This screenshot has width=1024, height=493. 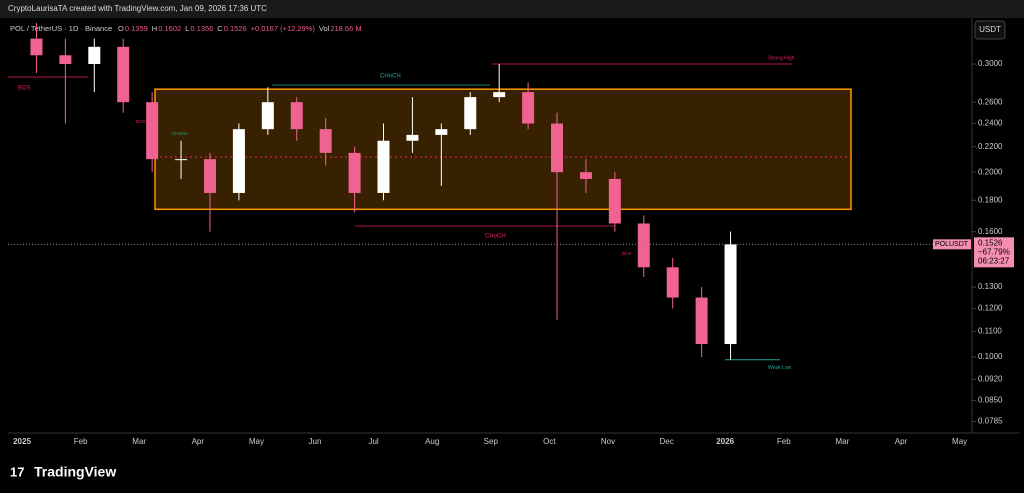 What do you see at coordinates (491, 441) in the screenshot?
I see `x-tick-label: Sep` at bounding box center [491, 441].